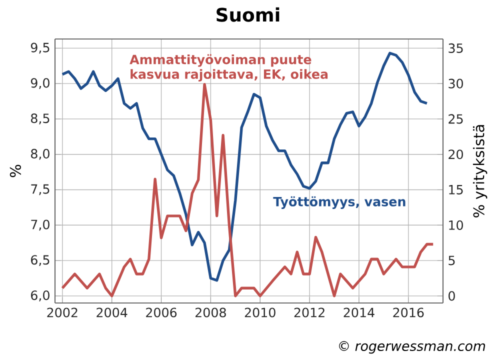  Describe the element at coordinates (229, 68) in the screenshot. I see `text: Ammattityövoiman puute kasvua rajoittava, EK, oikea` at that location.